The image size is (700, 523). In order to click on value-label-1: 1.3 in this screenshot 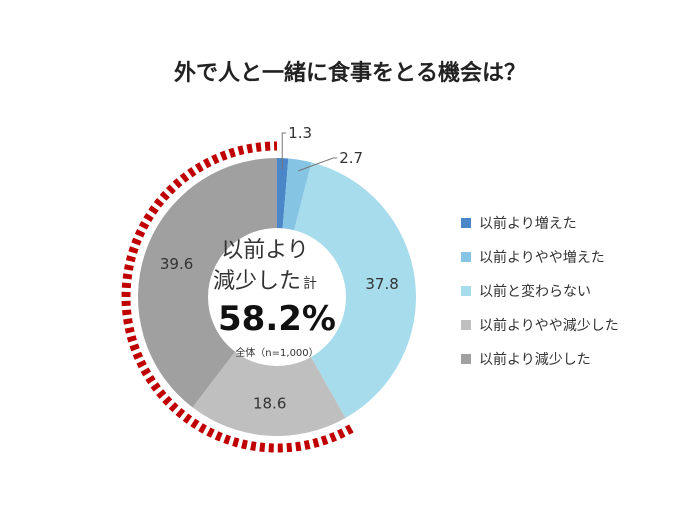, I will do `click(300, 133)`.